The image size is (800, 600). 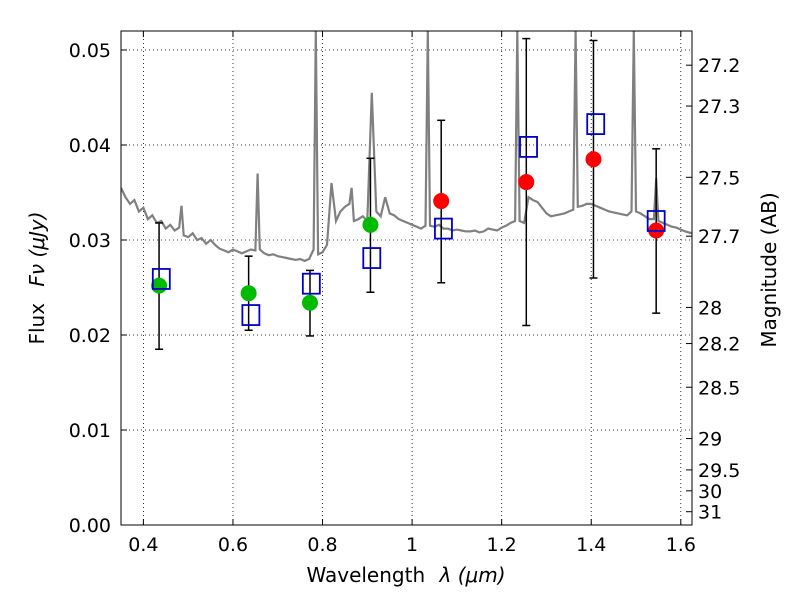 What do you see at coordinates (719, 388) in the screenshot?
I see `magnitude-tick-label: 28.5` at bounding box center [719, 388].